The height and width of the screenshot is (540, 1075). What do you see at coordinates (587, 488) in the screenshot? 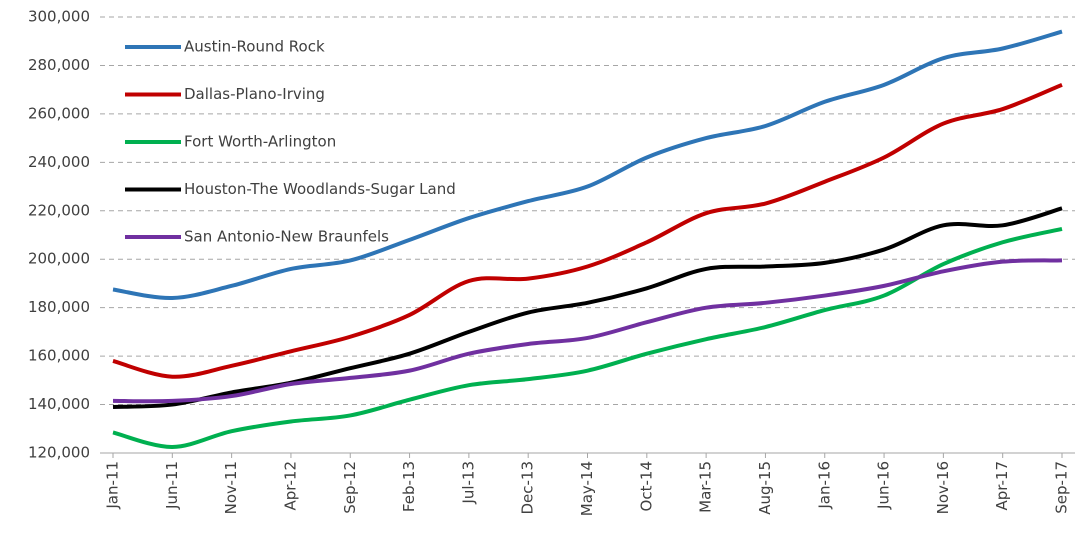
I see `x-tick-label: May-14` at bounding box center [587, 488].